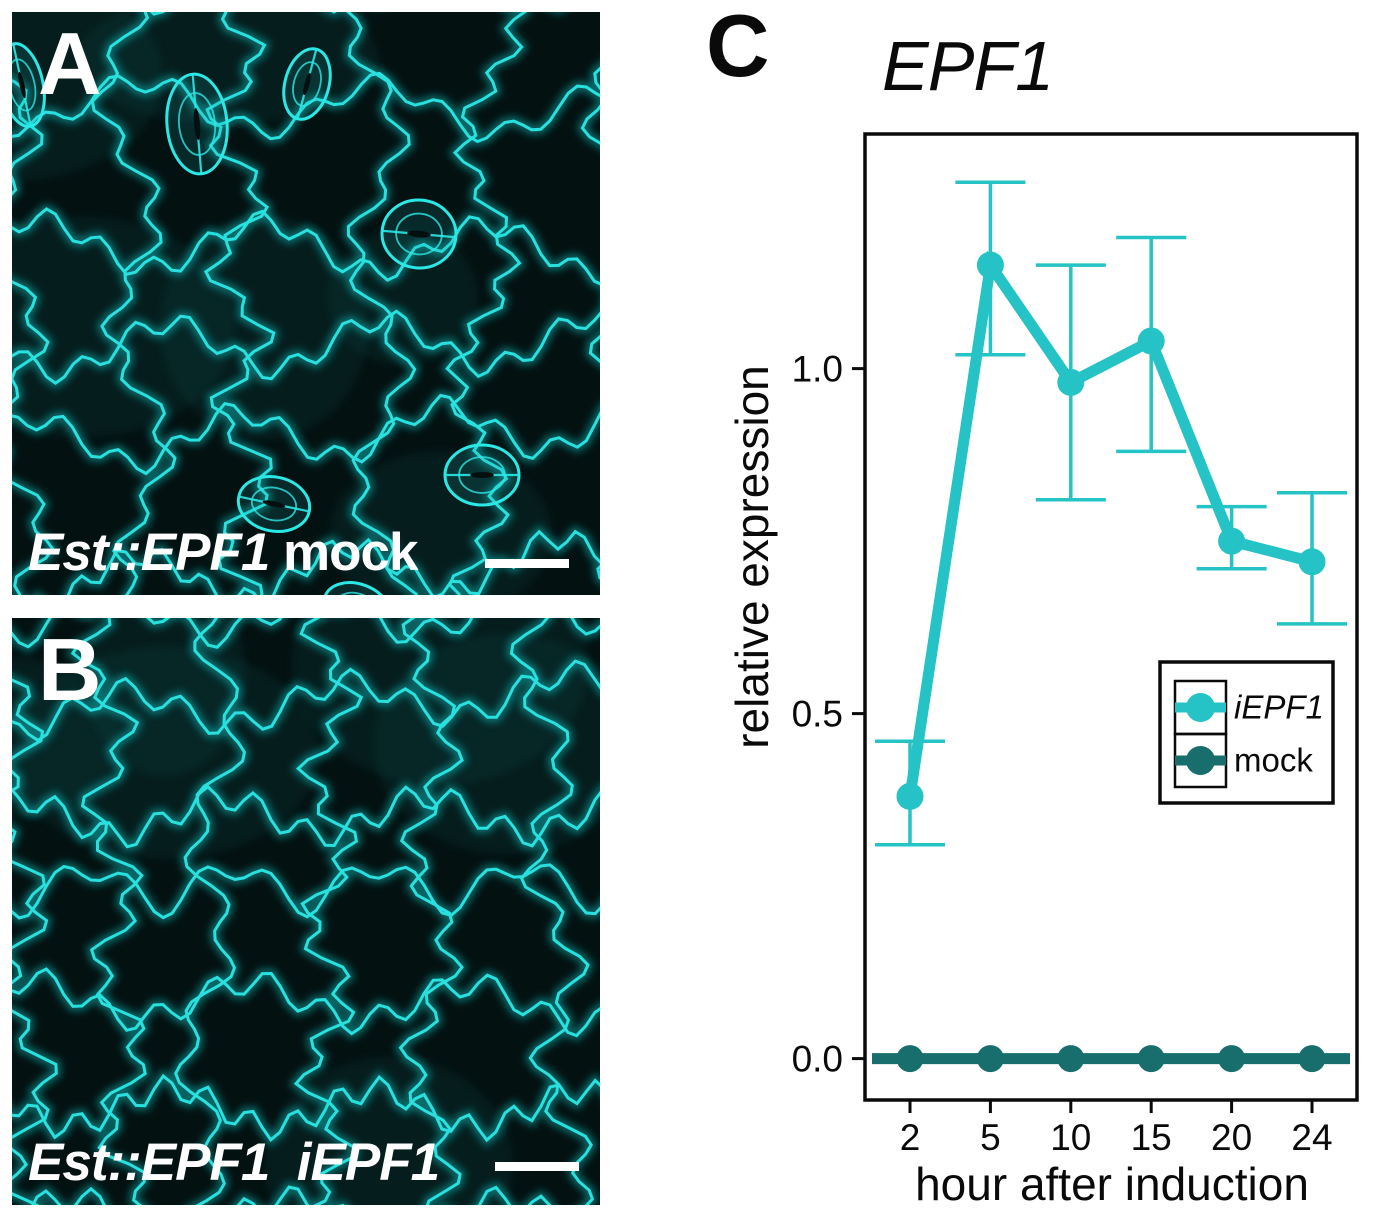 The width and height of the screenshot is (1374, 1230). I want to click on x-tick-label: 24, so click(1311, 1137).